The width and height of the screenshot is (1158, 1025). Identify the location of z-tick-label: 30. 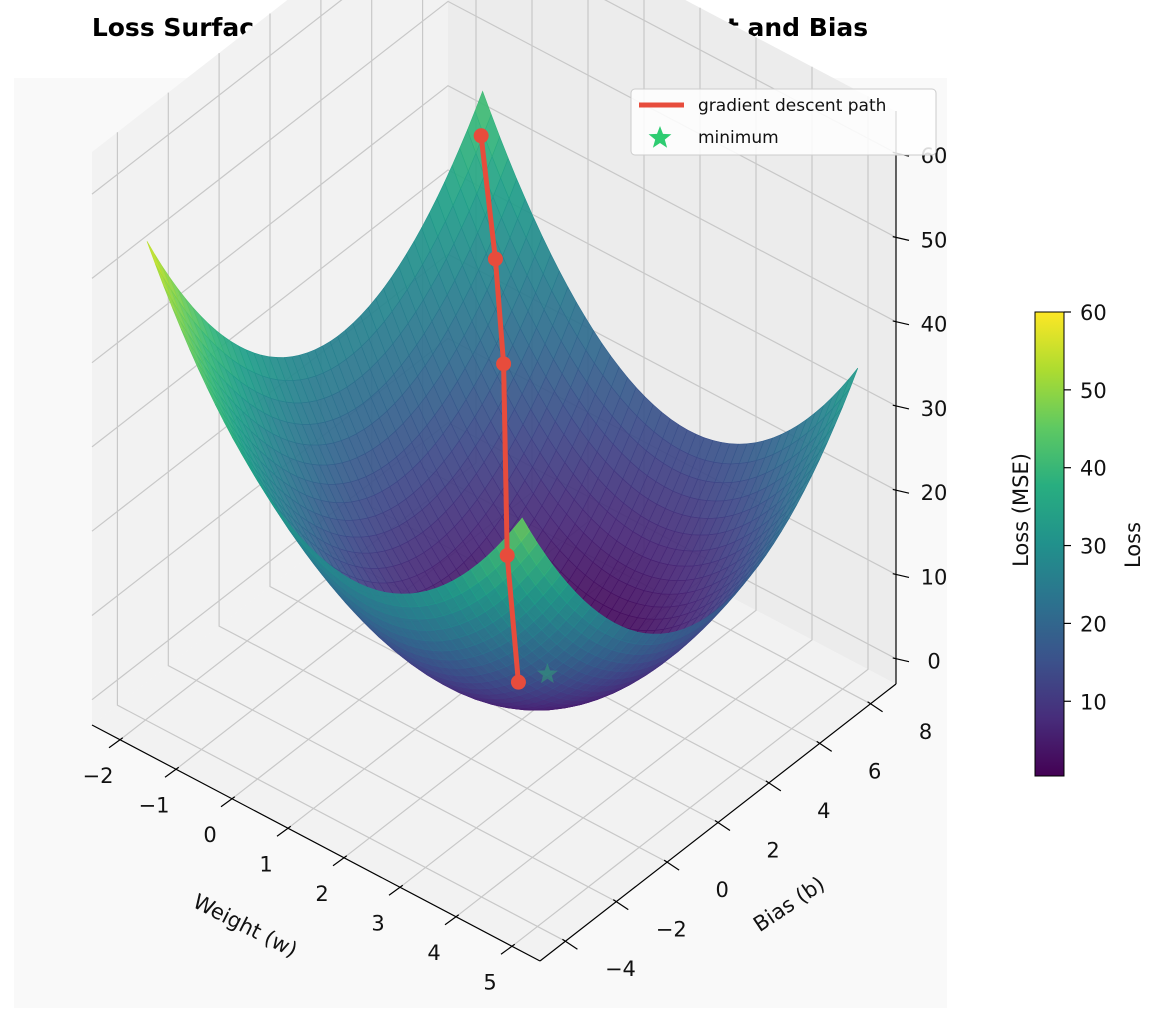
(934, 409).